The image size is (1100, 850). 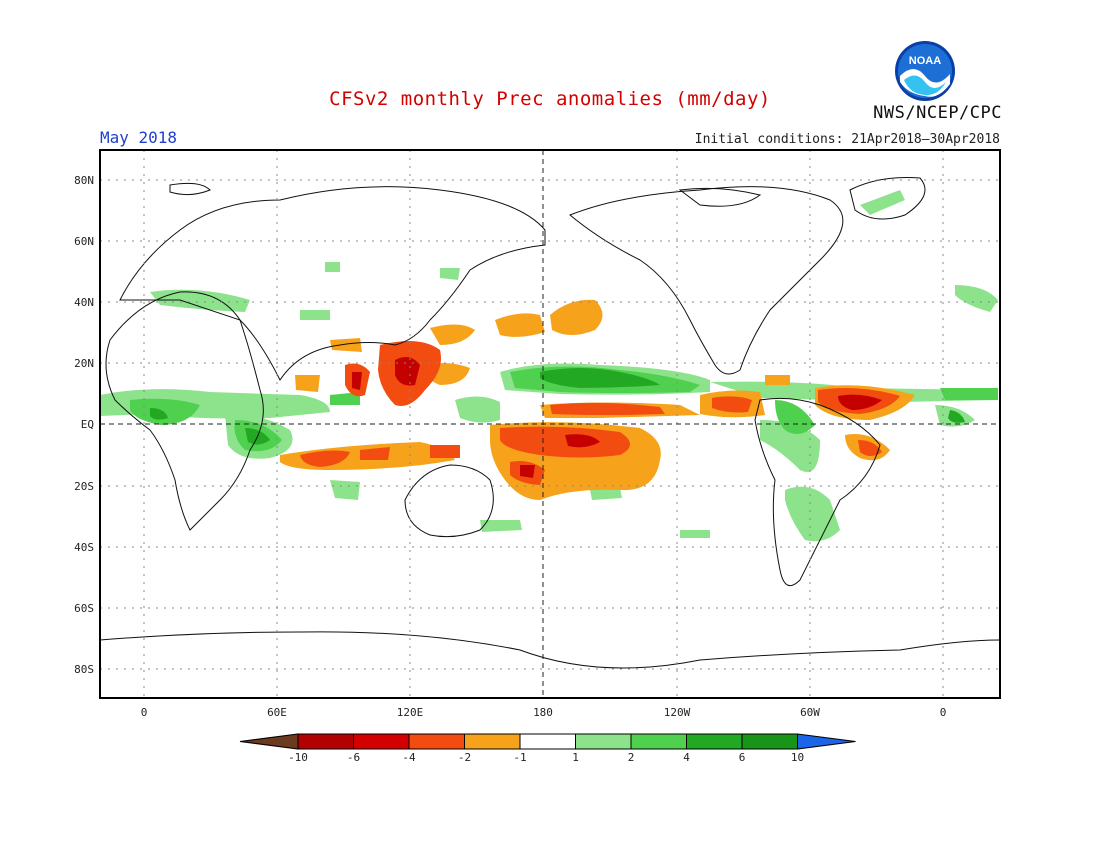 What do you see at coordinates (84, 486) in the screenshot?
I see `lat-label: 20S` at bounding box center [84, 486].